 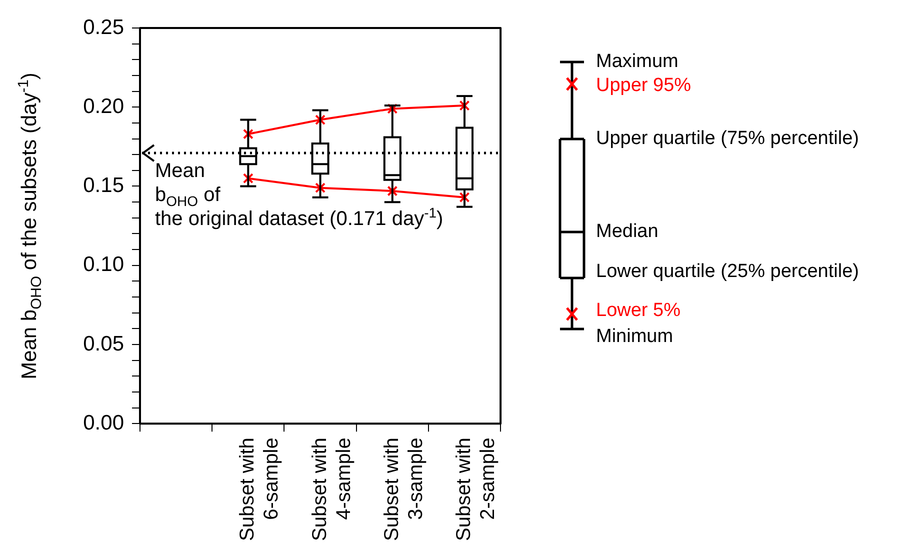 What do you see at coordinates (331, 489) in the screenshot?
I see `x-tick-label: Subset with 4-sample` at bounding box center [331, 489].